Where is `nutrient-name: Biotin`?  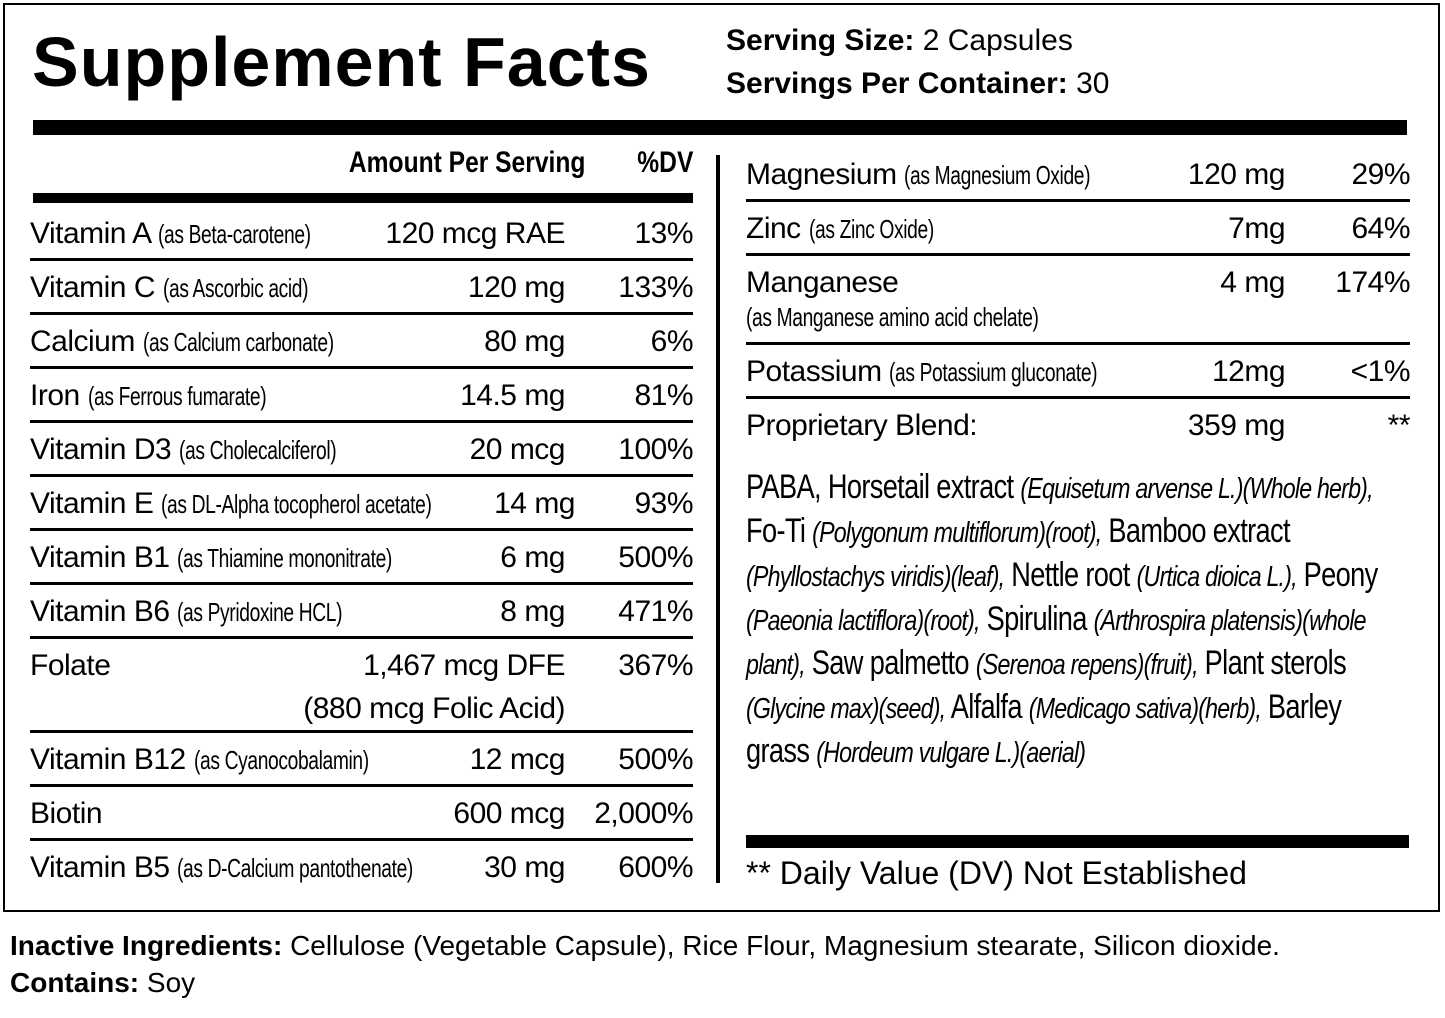
nutrient-name: Biotin is located at coordinates (66, 813).